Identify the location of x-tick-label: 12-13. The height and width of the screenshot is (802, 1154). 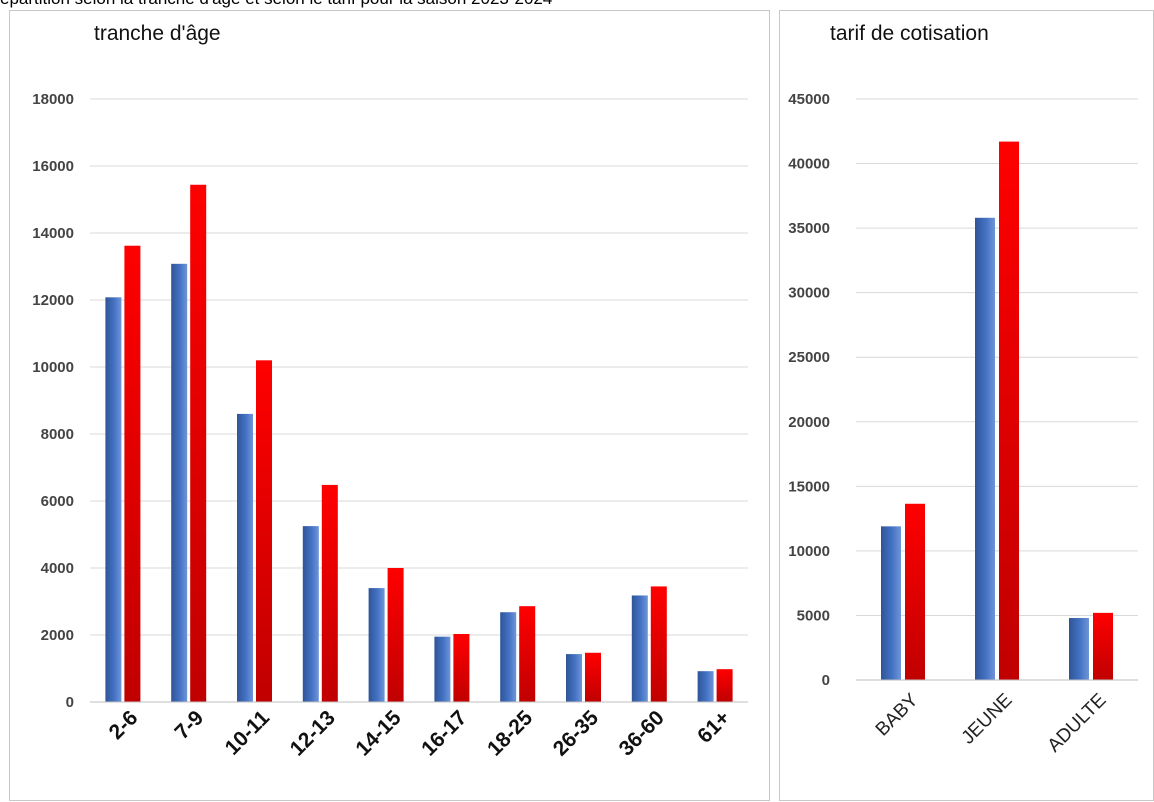
(313, 733).